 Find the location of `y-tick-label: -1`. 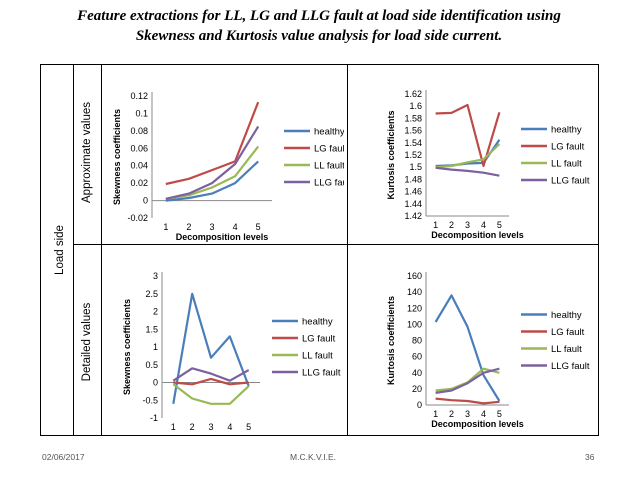

y-tick-label: -1 is located at coordinates (154, 418).